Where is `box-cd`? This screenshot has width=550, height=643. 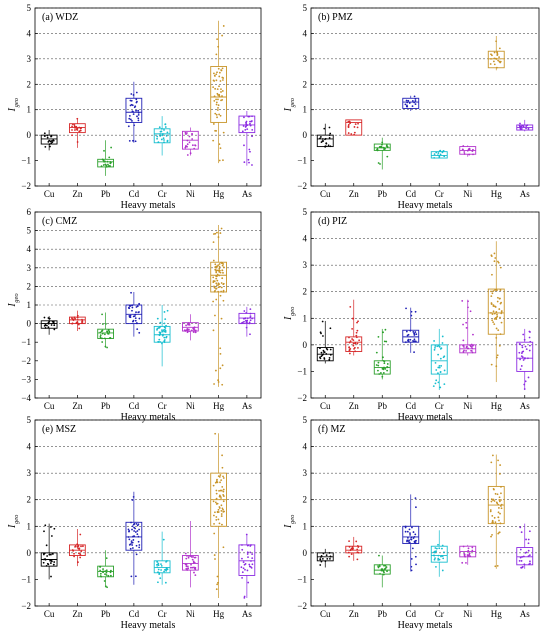 box-cd is located at coordinates (411, 535).